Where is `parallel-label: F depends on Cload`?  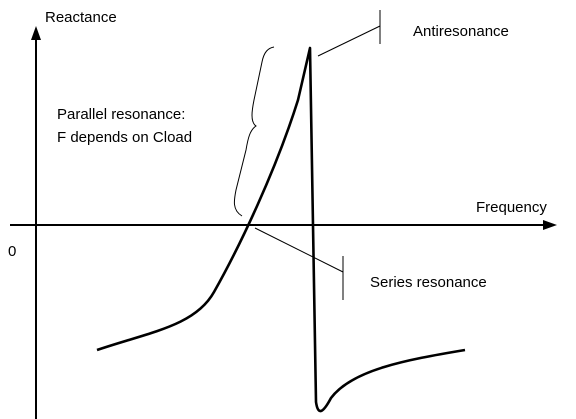 parallel-label: F depends on Cload is located at coordinates (124, 137).